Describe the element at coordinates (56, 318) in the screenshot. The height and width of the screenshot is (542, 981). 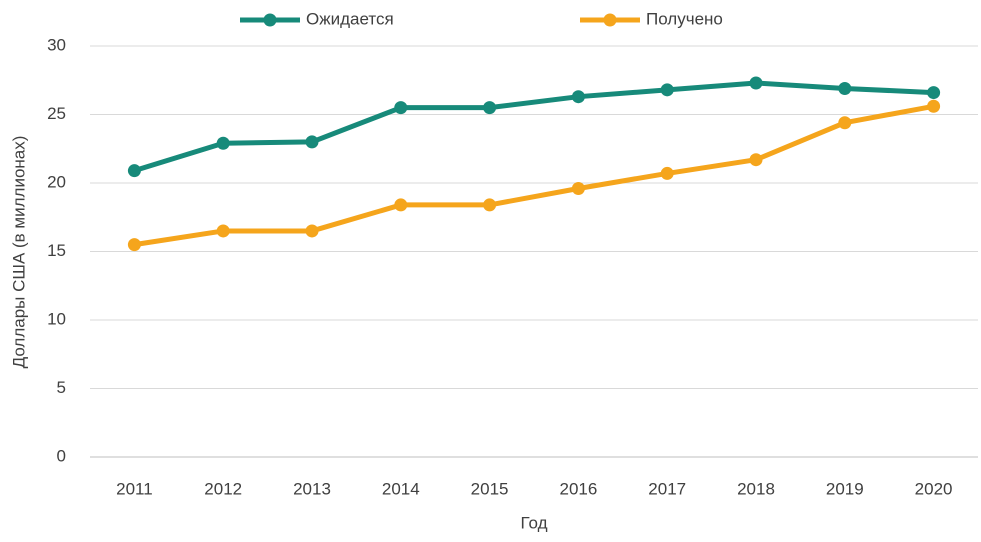
I see `y-tick-label: 10` at that location.